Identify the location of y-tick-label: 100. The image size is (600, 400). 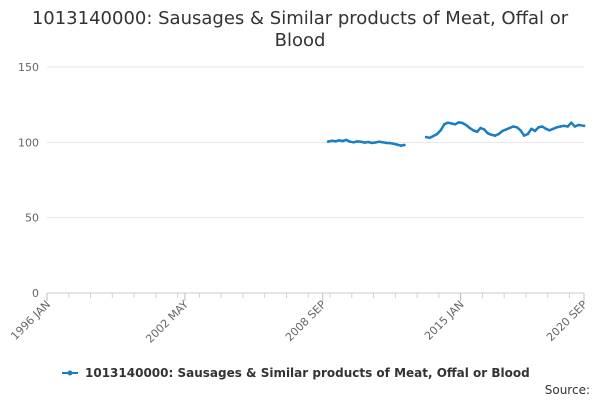
(28, 142).